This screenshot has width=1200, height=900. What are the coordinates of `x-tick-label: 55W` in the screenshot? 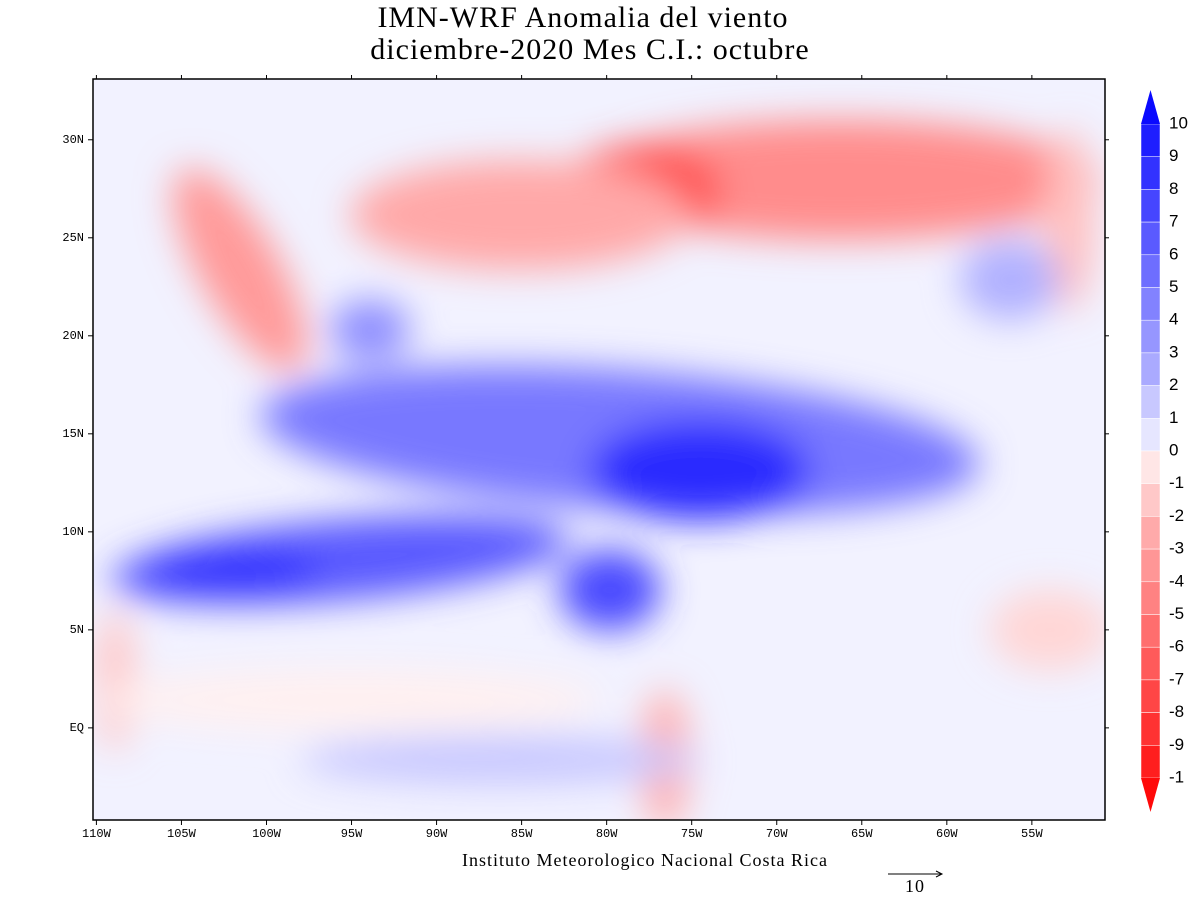 It's located at (1032, 834).